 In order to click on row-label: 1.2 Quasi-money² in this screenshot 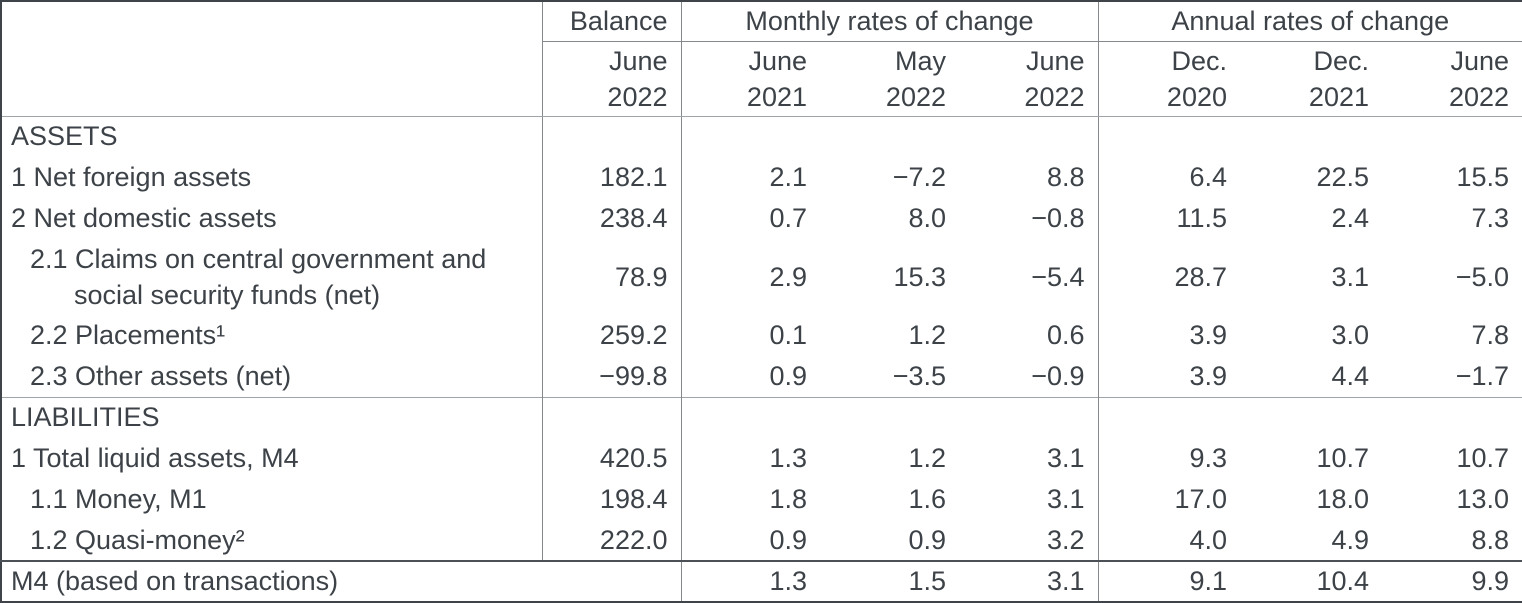, I will do `click(272, 540)`.